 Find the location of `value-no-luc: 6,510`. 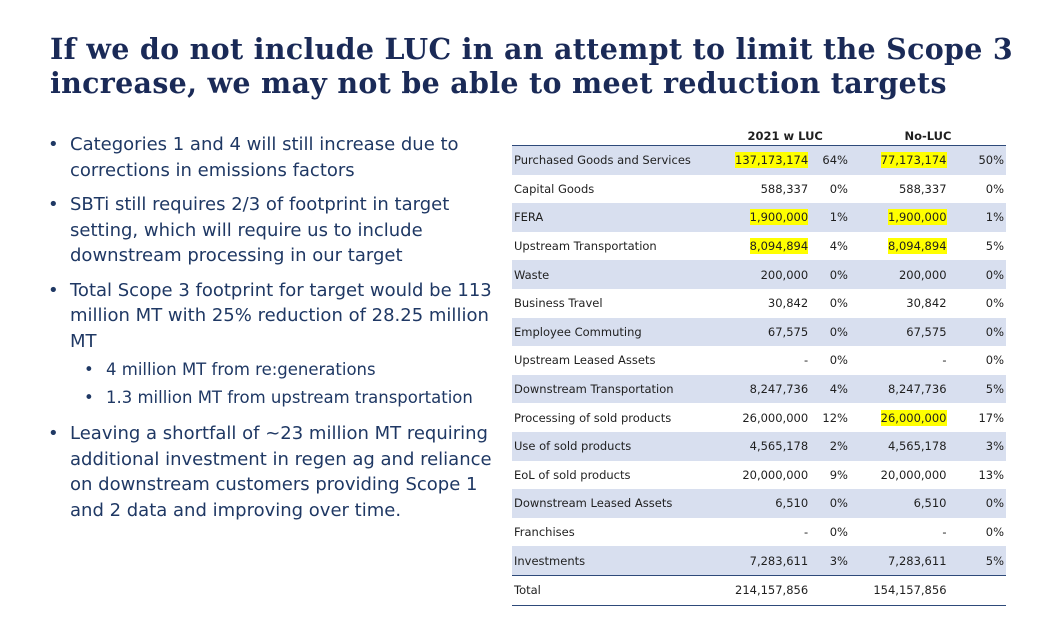

value-no-luc: 6,510 is located at coordinates (899, 503).